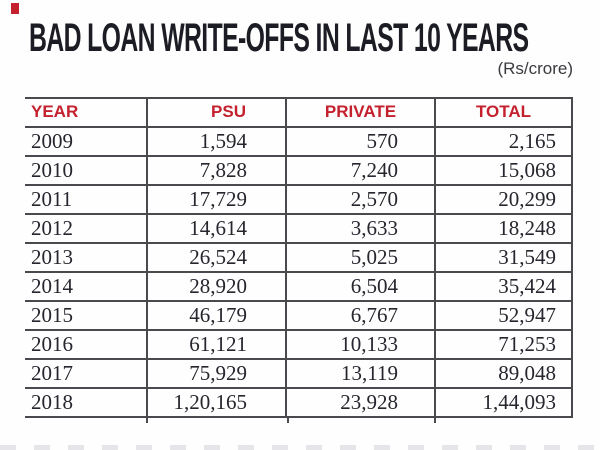 This screenshot has height=450, width=600. I want to click on year-cell: 2014, so click(86, 286).